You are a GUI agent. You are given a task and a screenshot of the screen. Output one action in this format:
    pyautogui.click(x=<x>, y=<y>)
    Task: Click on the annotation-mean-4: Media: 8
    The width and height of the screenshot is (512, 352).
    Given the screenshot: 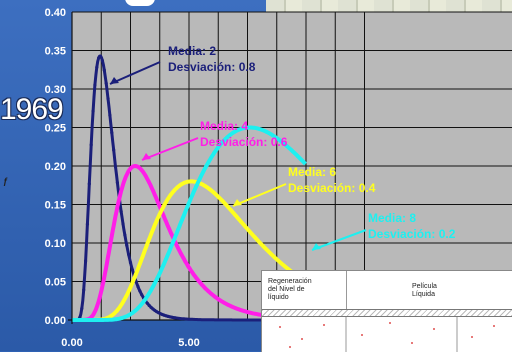 What is the action you would take?
    pyautogui.click(x=392, y=218)
    